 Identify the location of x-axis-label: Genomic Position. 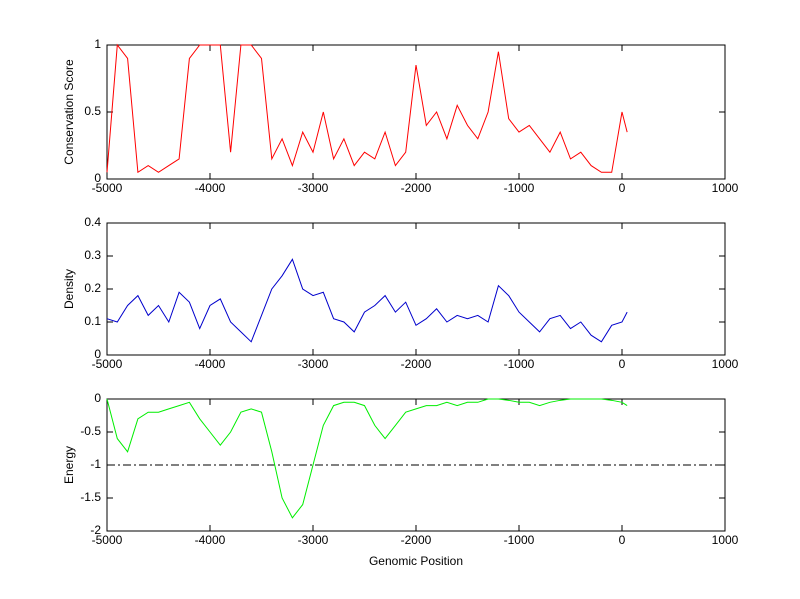
(416, 561).